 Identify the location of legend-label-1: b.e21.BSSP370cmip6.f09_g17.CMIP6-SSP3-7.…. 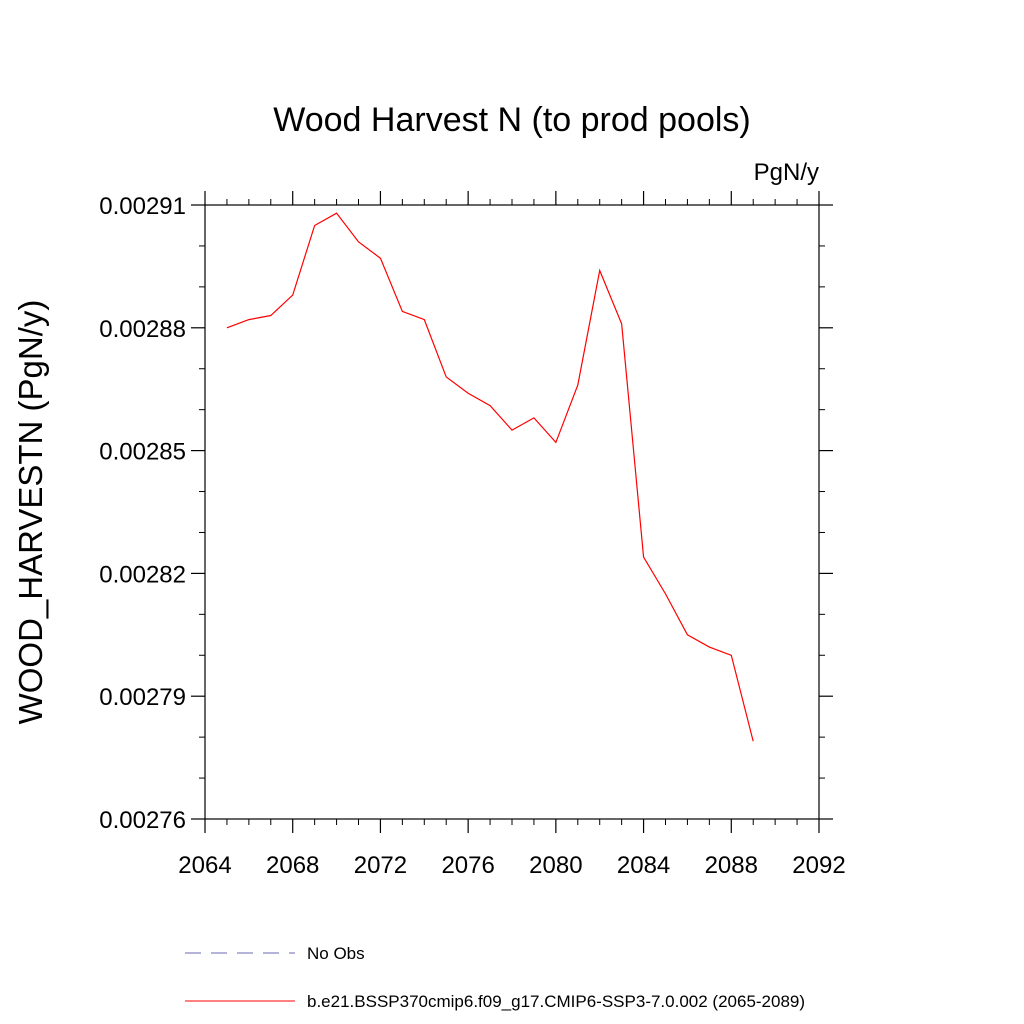
(556, 1001).